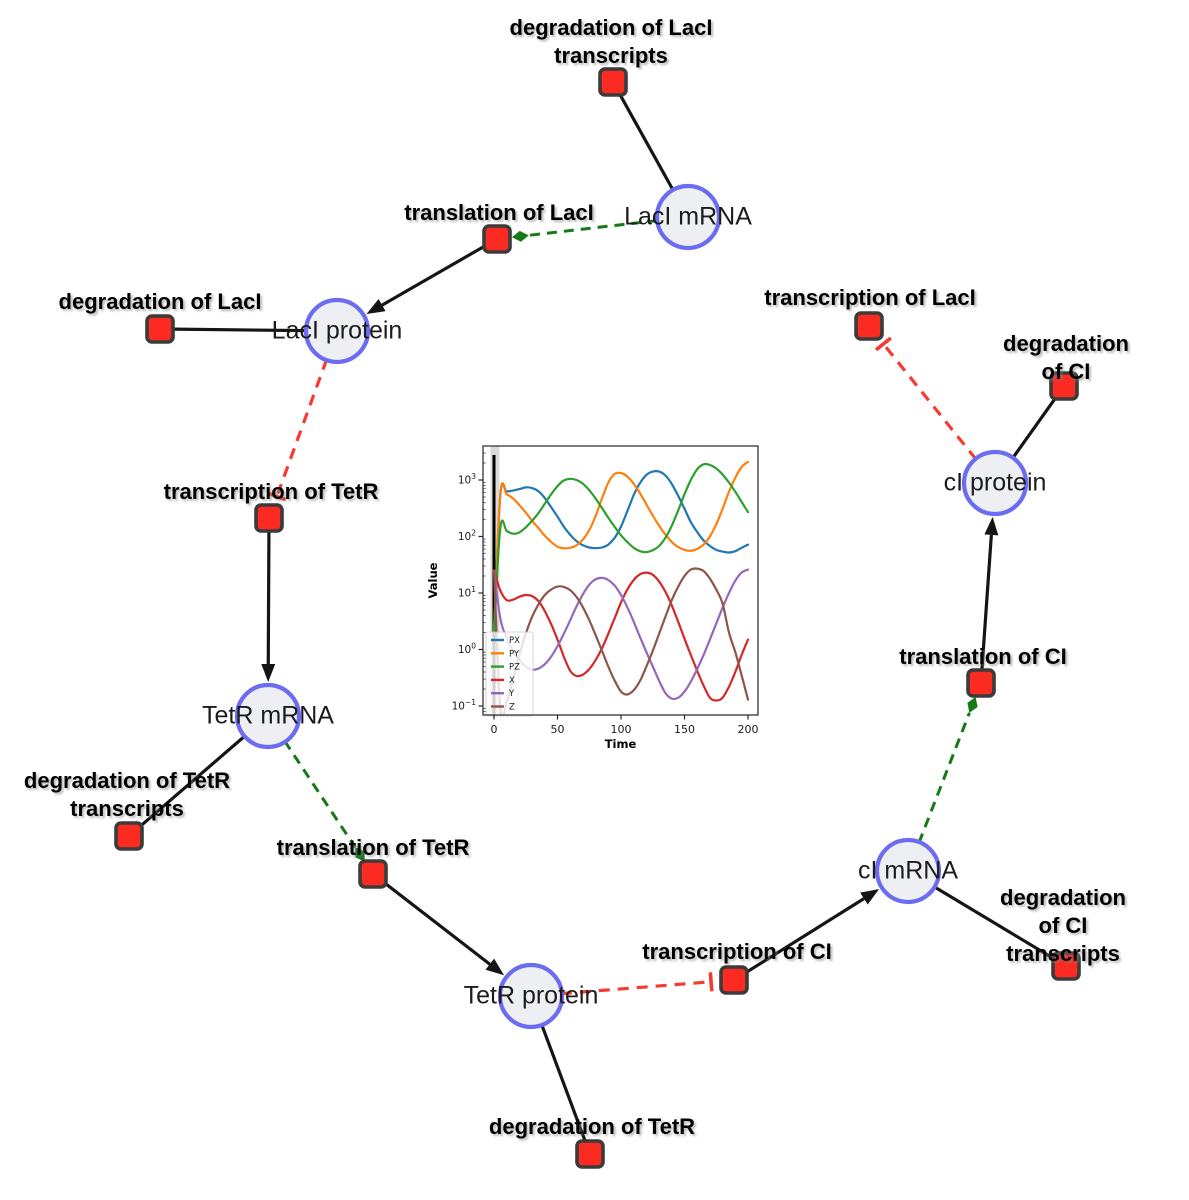  Describe the element at coordinates (320, 794) in the screenshot. I see `edge-tetr-mrna-translation-tetr-modifier-line` at that location.